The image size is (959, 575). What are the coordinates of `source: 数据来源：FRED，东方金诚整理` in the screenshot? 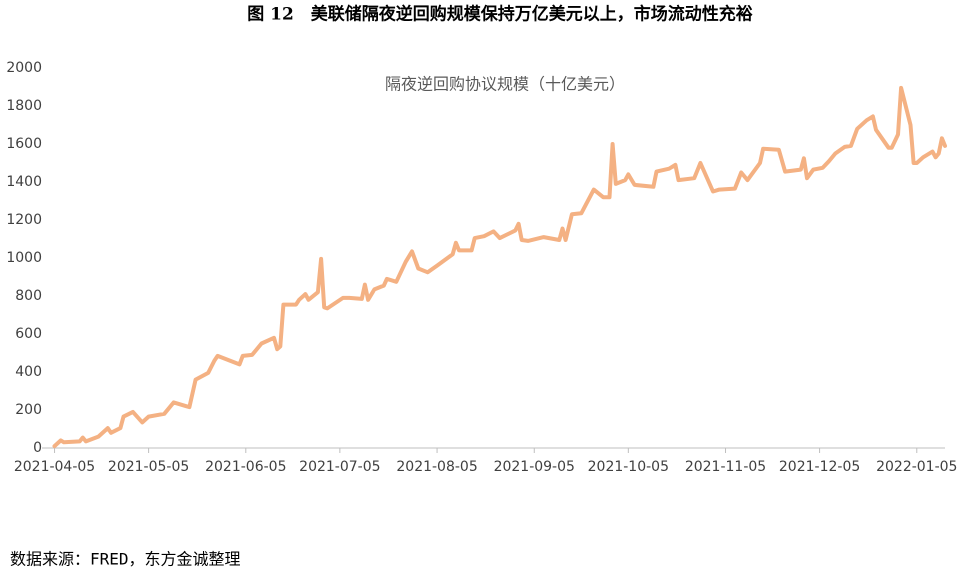 It's located at (125, 559).